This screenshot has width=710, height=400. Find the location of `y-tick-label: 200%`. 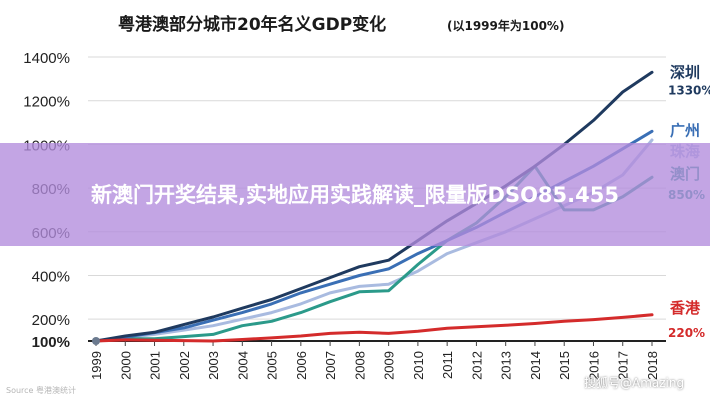

y-tick-label: 200% is located at coordinates (51, 320).